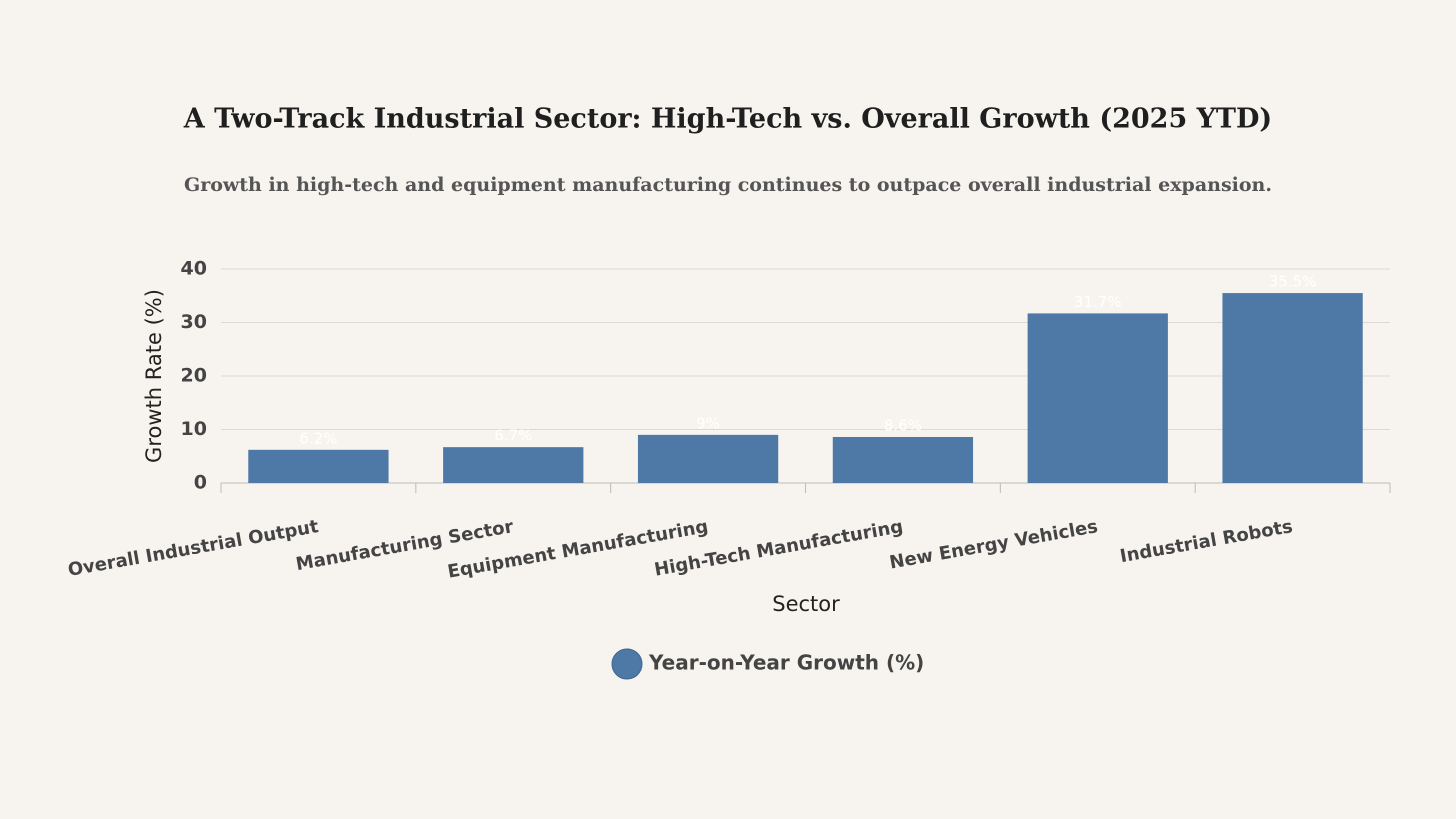  What do you see at coordinates (194, 269) in the screenshot?
I see `y-tick-label: 40` at bounding box center [194, 269].